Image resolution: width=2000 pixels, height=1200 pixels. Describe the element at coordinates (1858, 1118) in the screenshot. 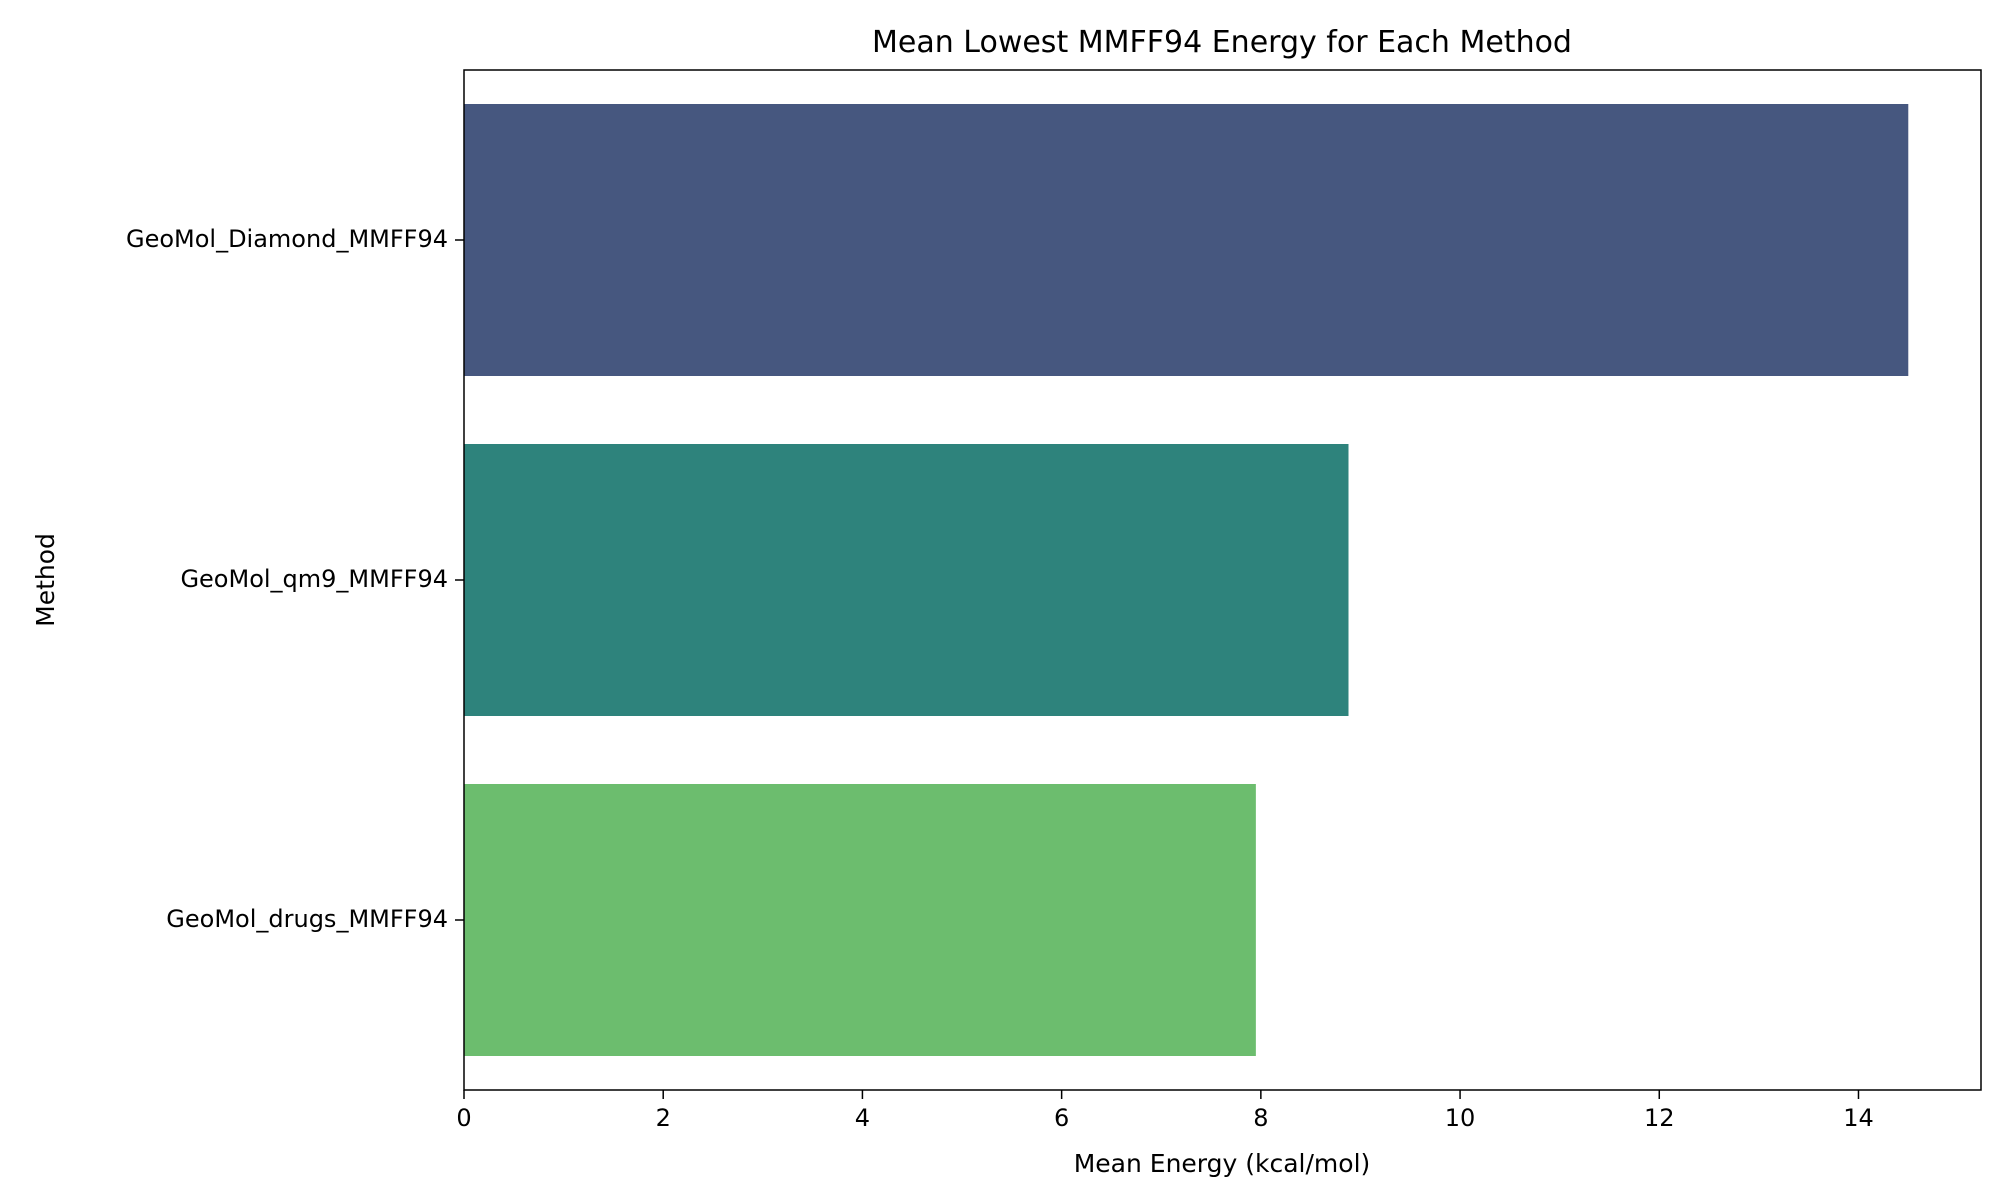

I see `x-tick-label: 14` at that location.